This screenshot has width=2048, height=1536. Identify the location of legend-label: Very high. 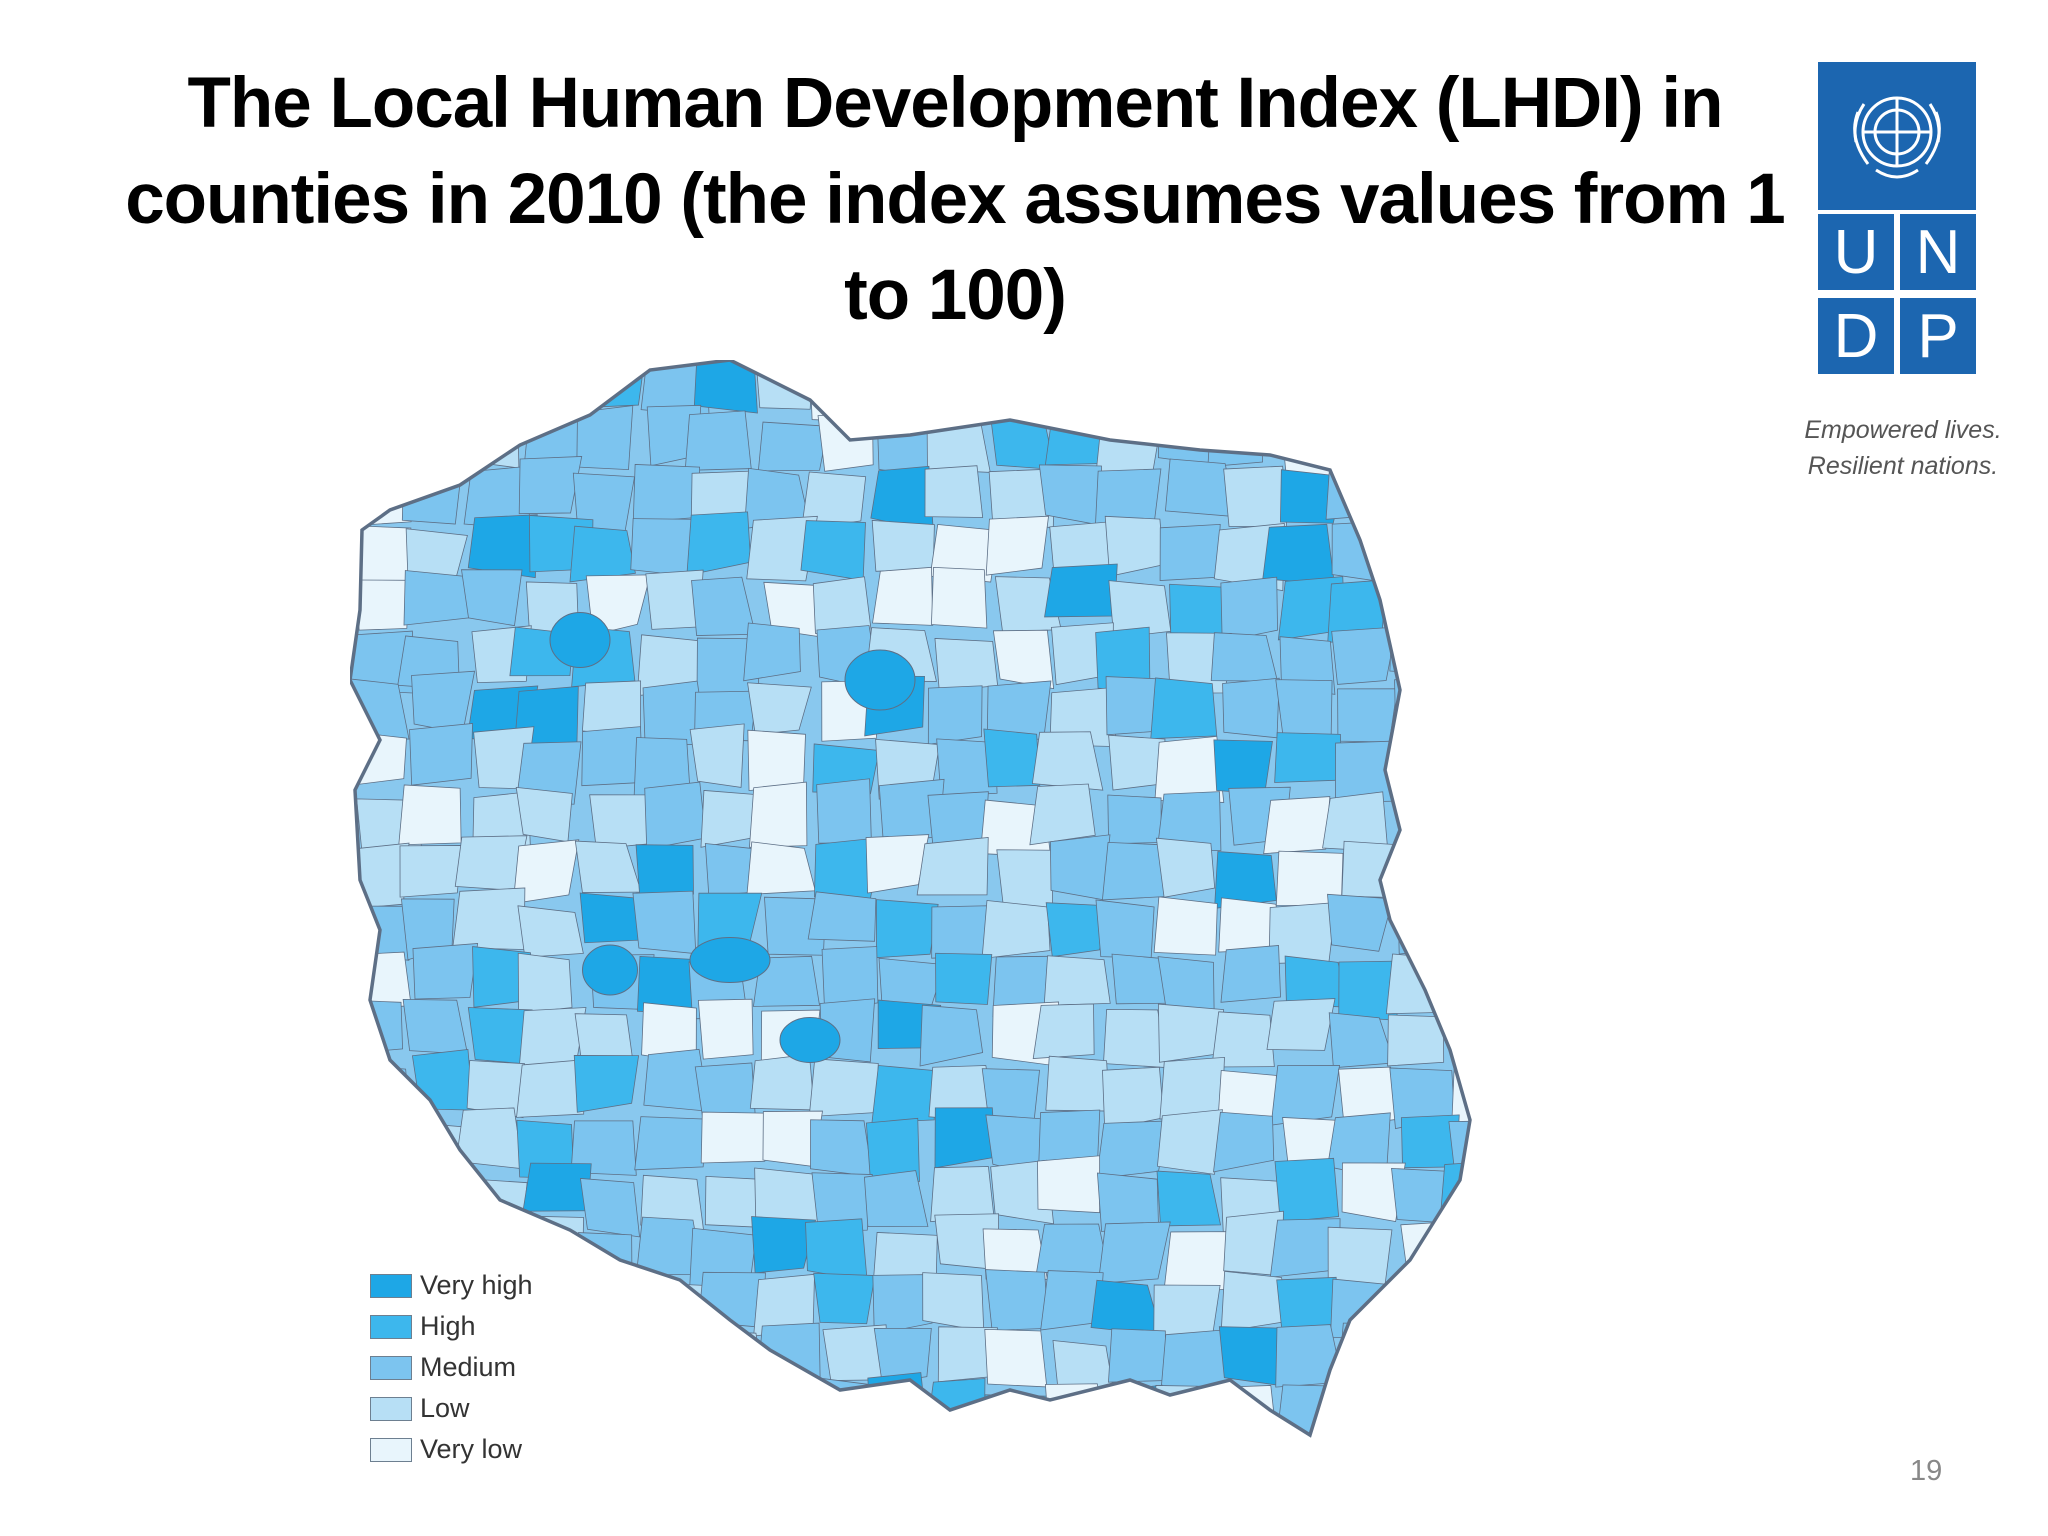
(476, 1285).